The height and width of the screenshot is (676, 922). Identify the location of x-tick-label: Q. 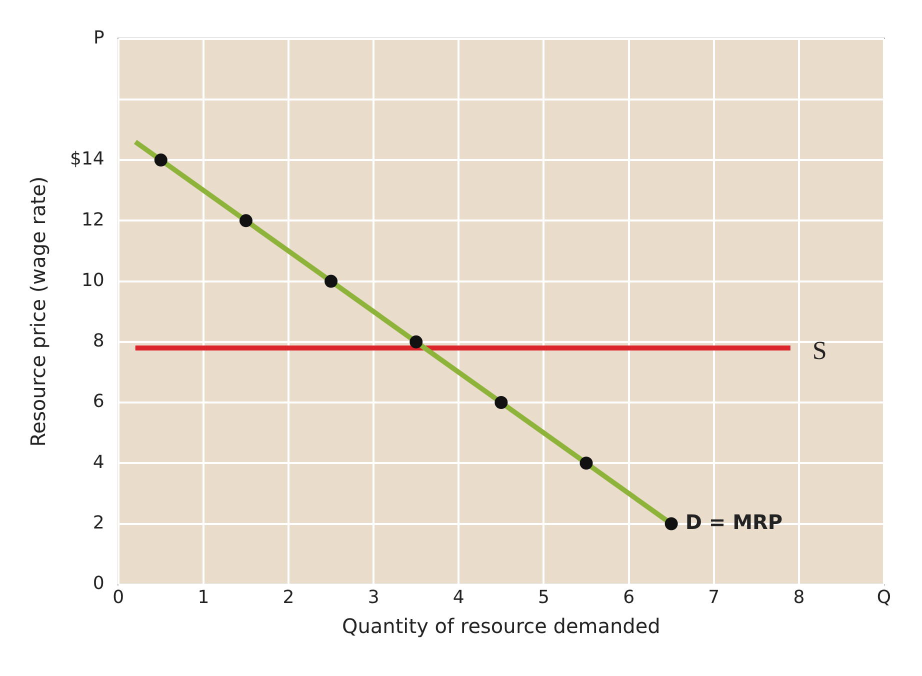
(884, 597).